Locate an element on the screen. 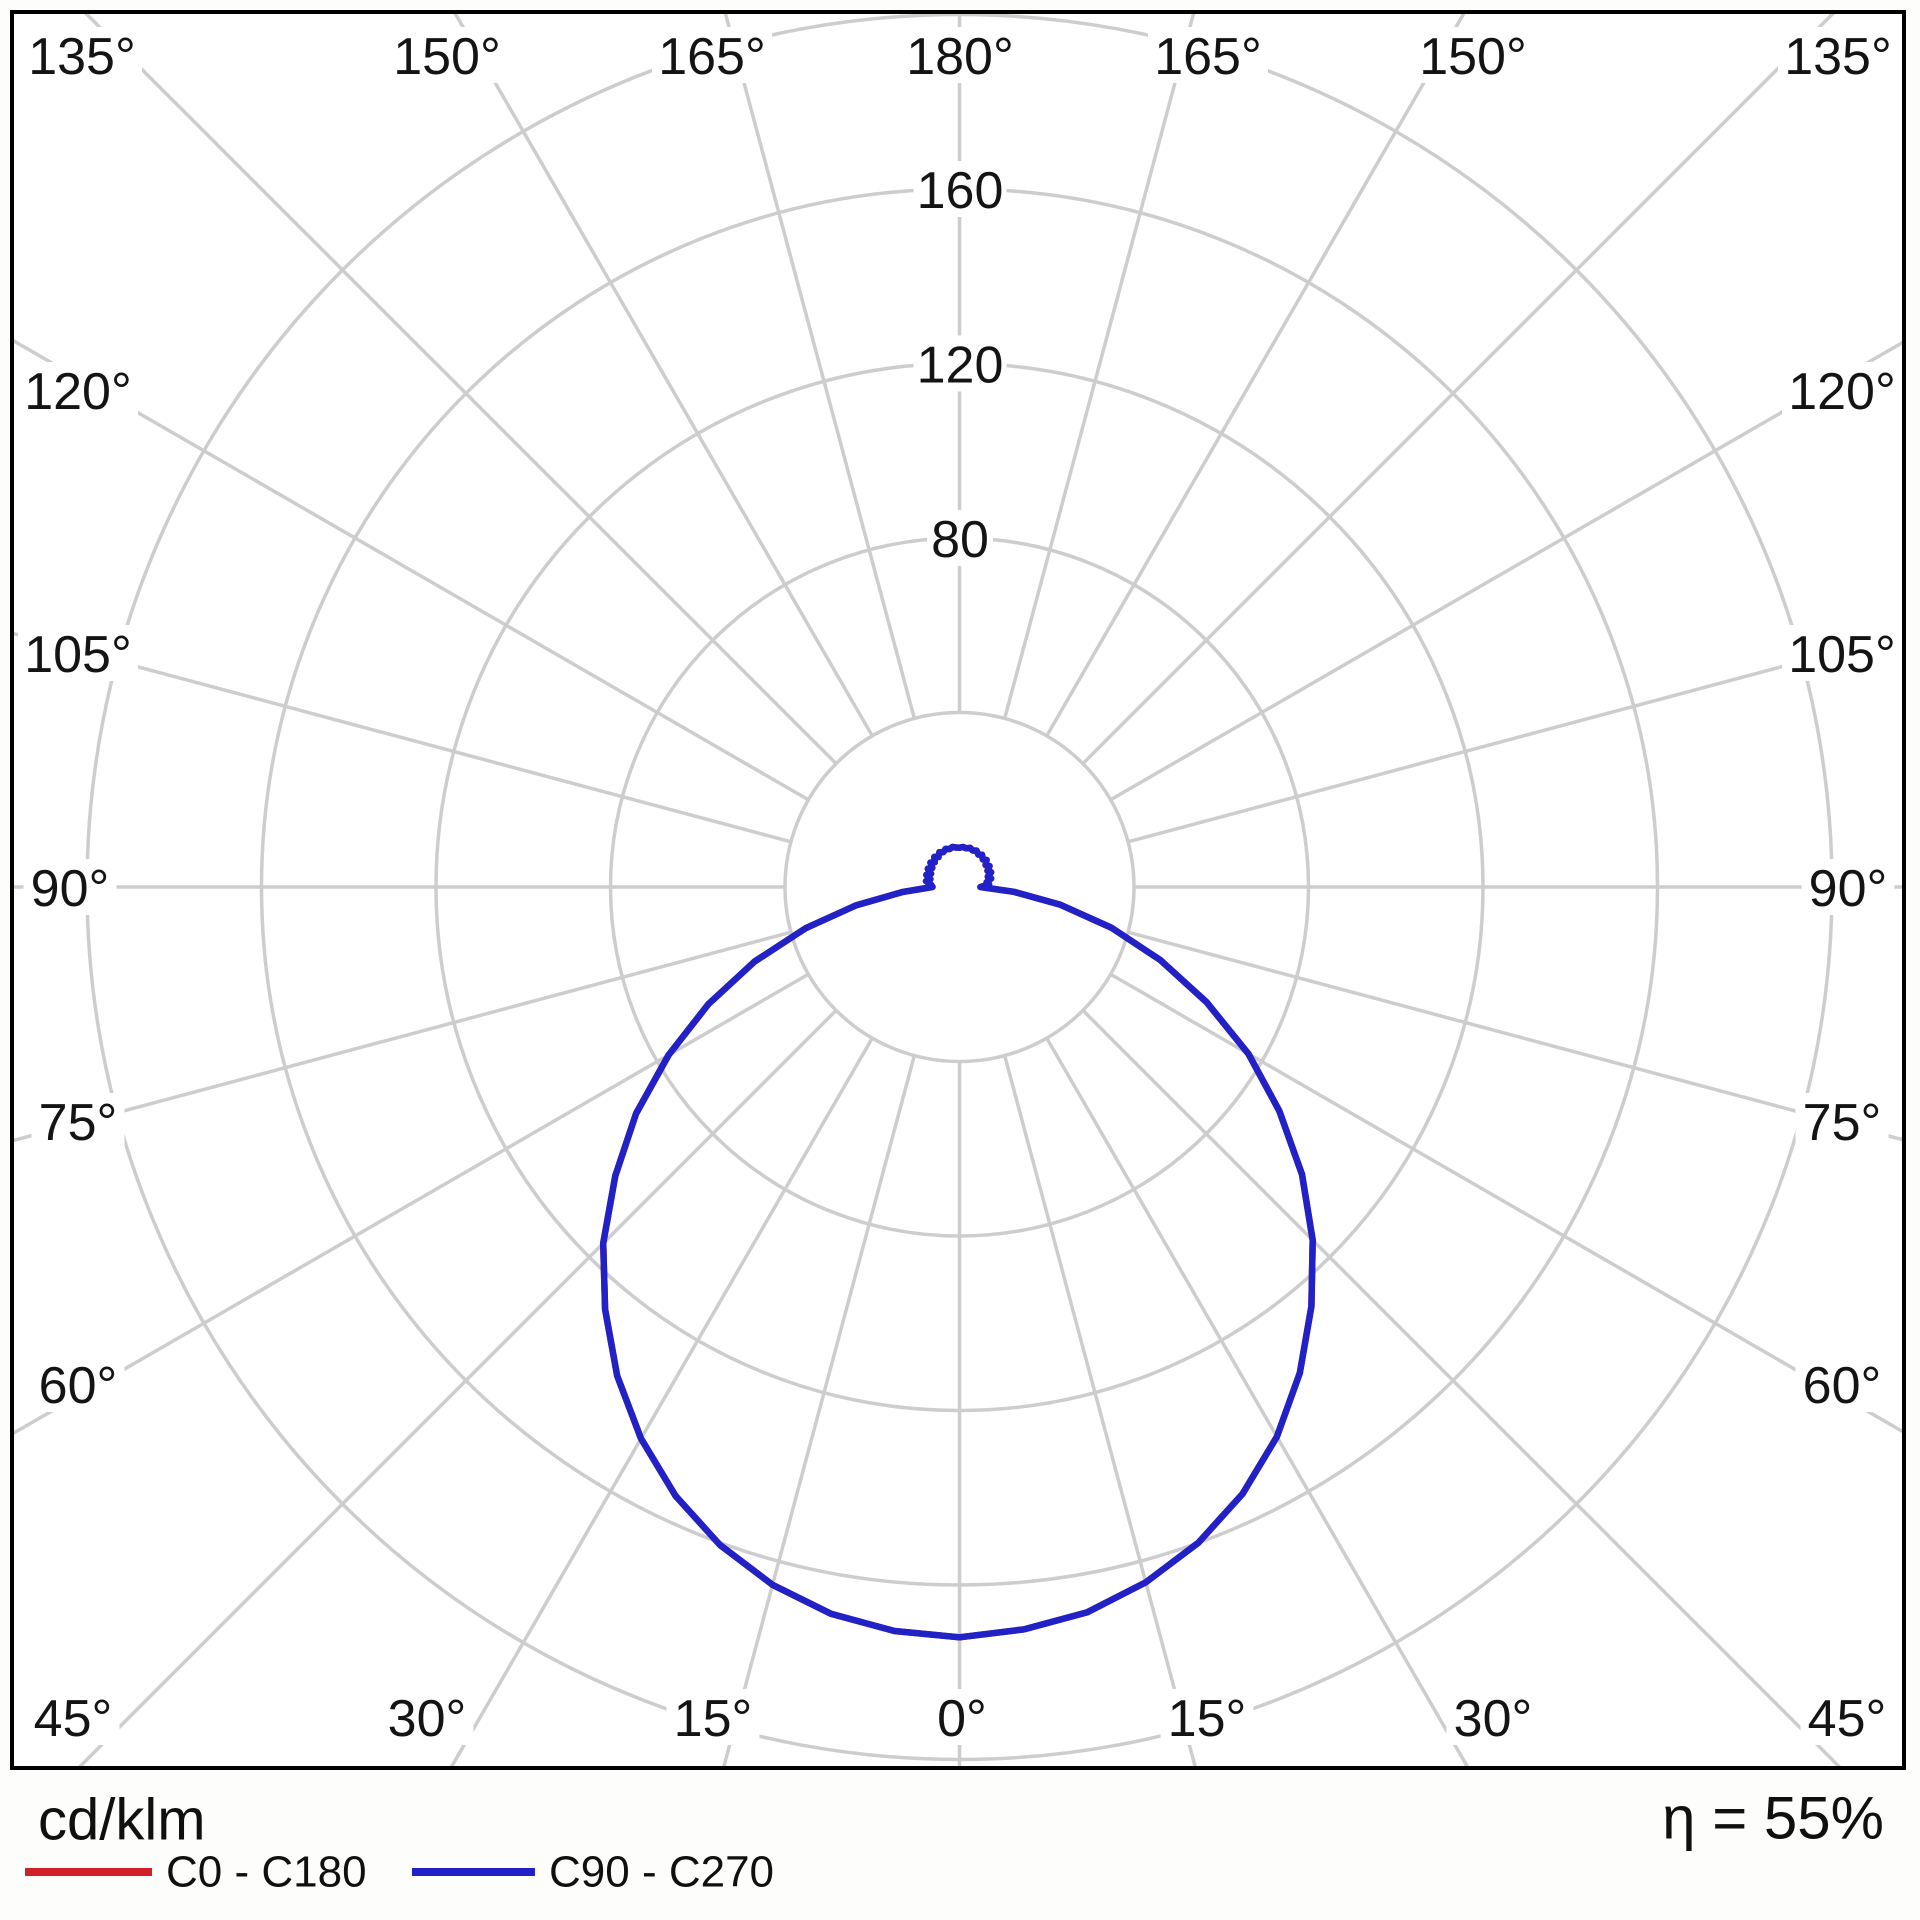  angle-tick-label-120-8-mask is located at coordinates (1842, 390).